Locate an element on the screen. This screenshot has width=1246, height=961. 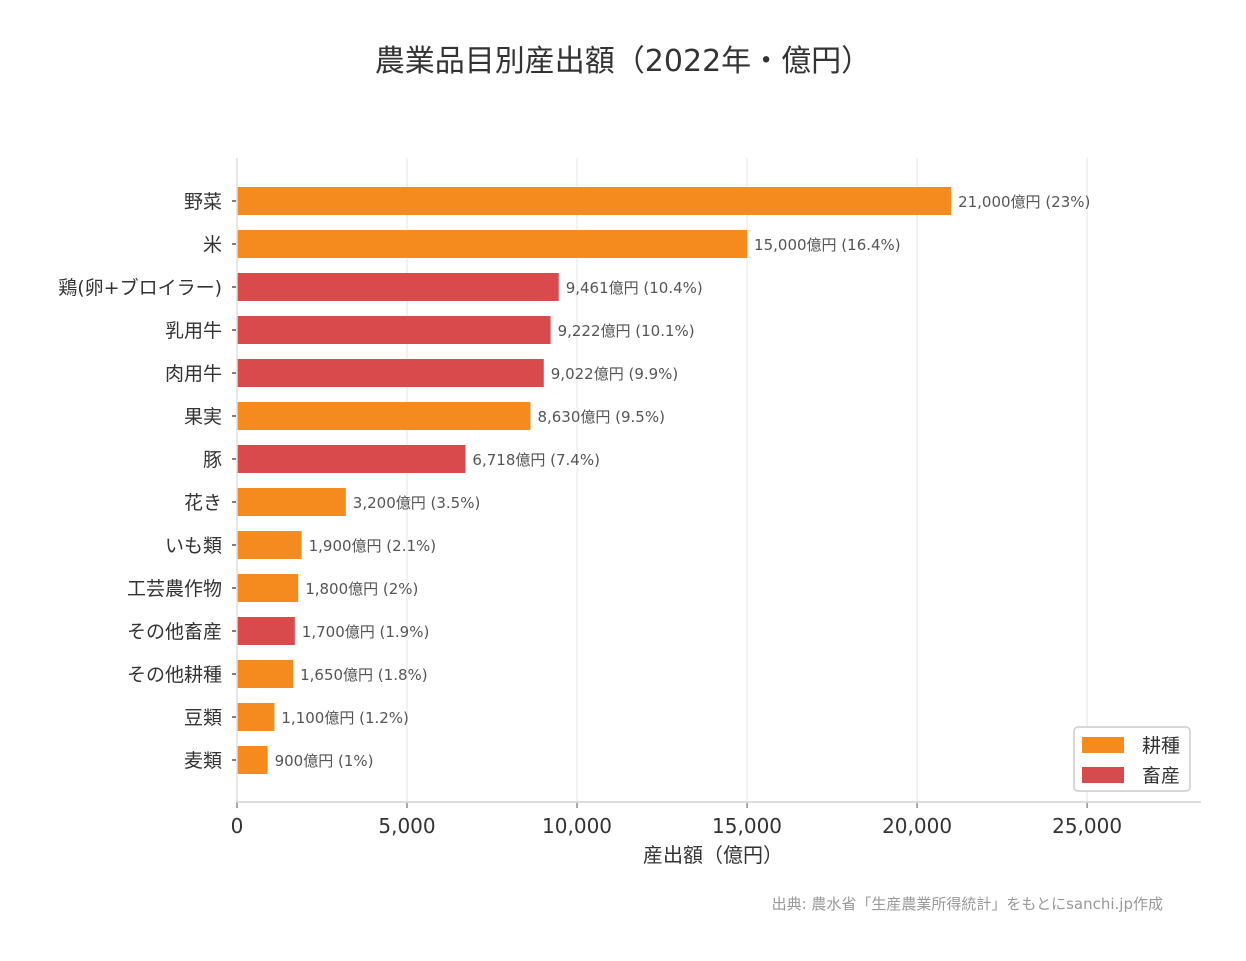
data-label: 3,200億円 (3.5%) is located at coordinates (417, 503).